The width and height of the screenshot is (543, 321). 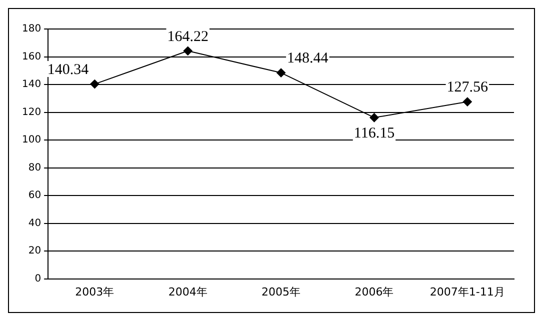 What do you see at coordinates (32, 29) in the screenshot?
I see `y-tick-label: 180` at bounding box center [32, 29].